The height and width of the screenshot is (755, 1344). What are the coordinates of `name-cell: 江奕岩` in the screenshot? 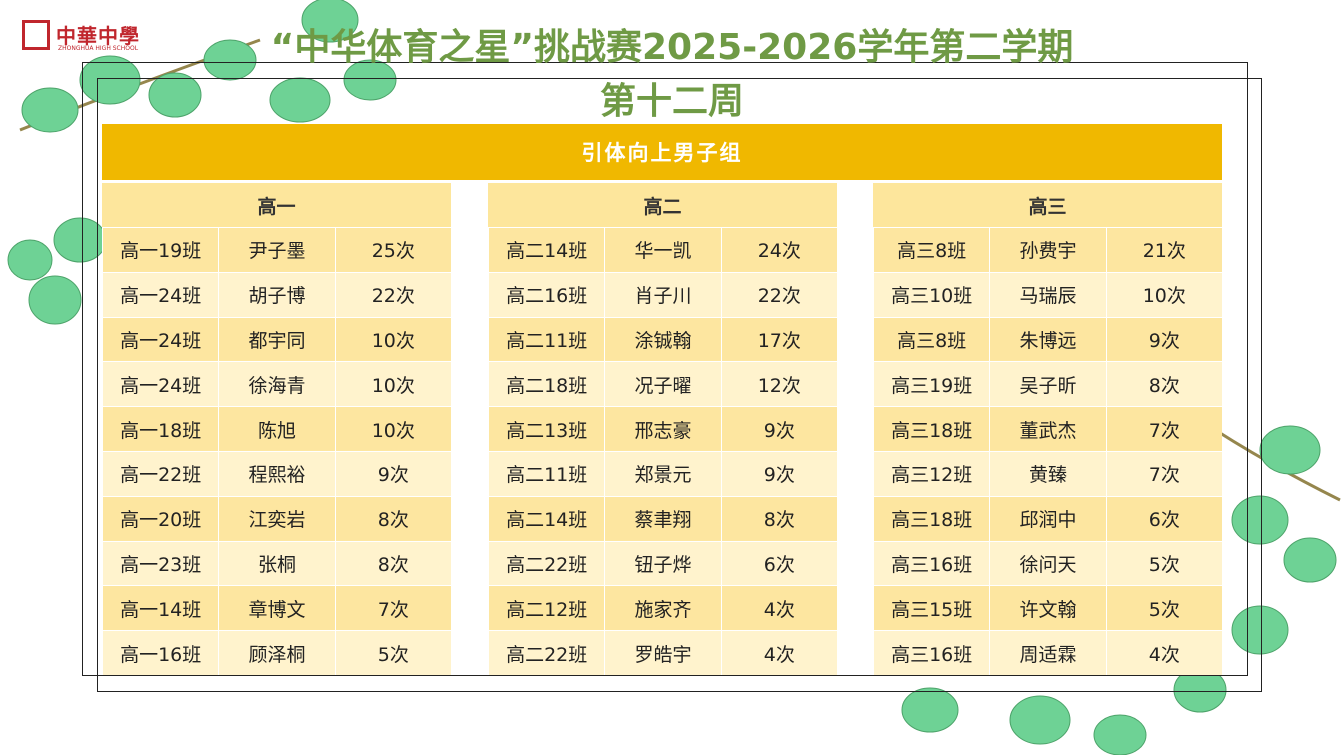 It's located at (276, 518).